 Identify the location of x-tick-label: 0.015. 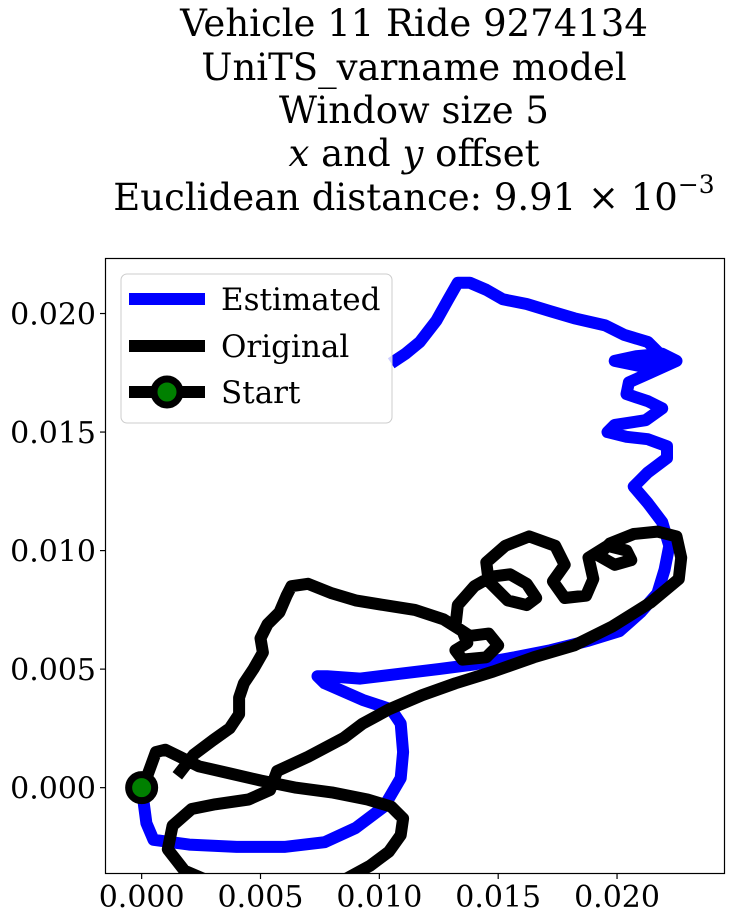
(498, 897).